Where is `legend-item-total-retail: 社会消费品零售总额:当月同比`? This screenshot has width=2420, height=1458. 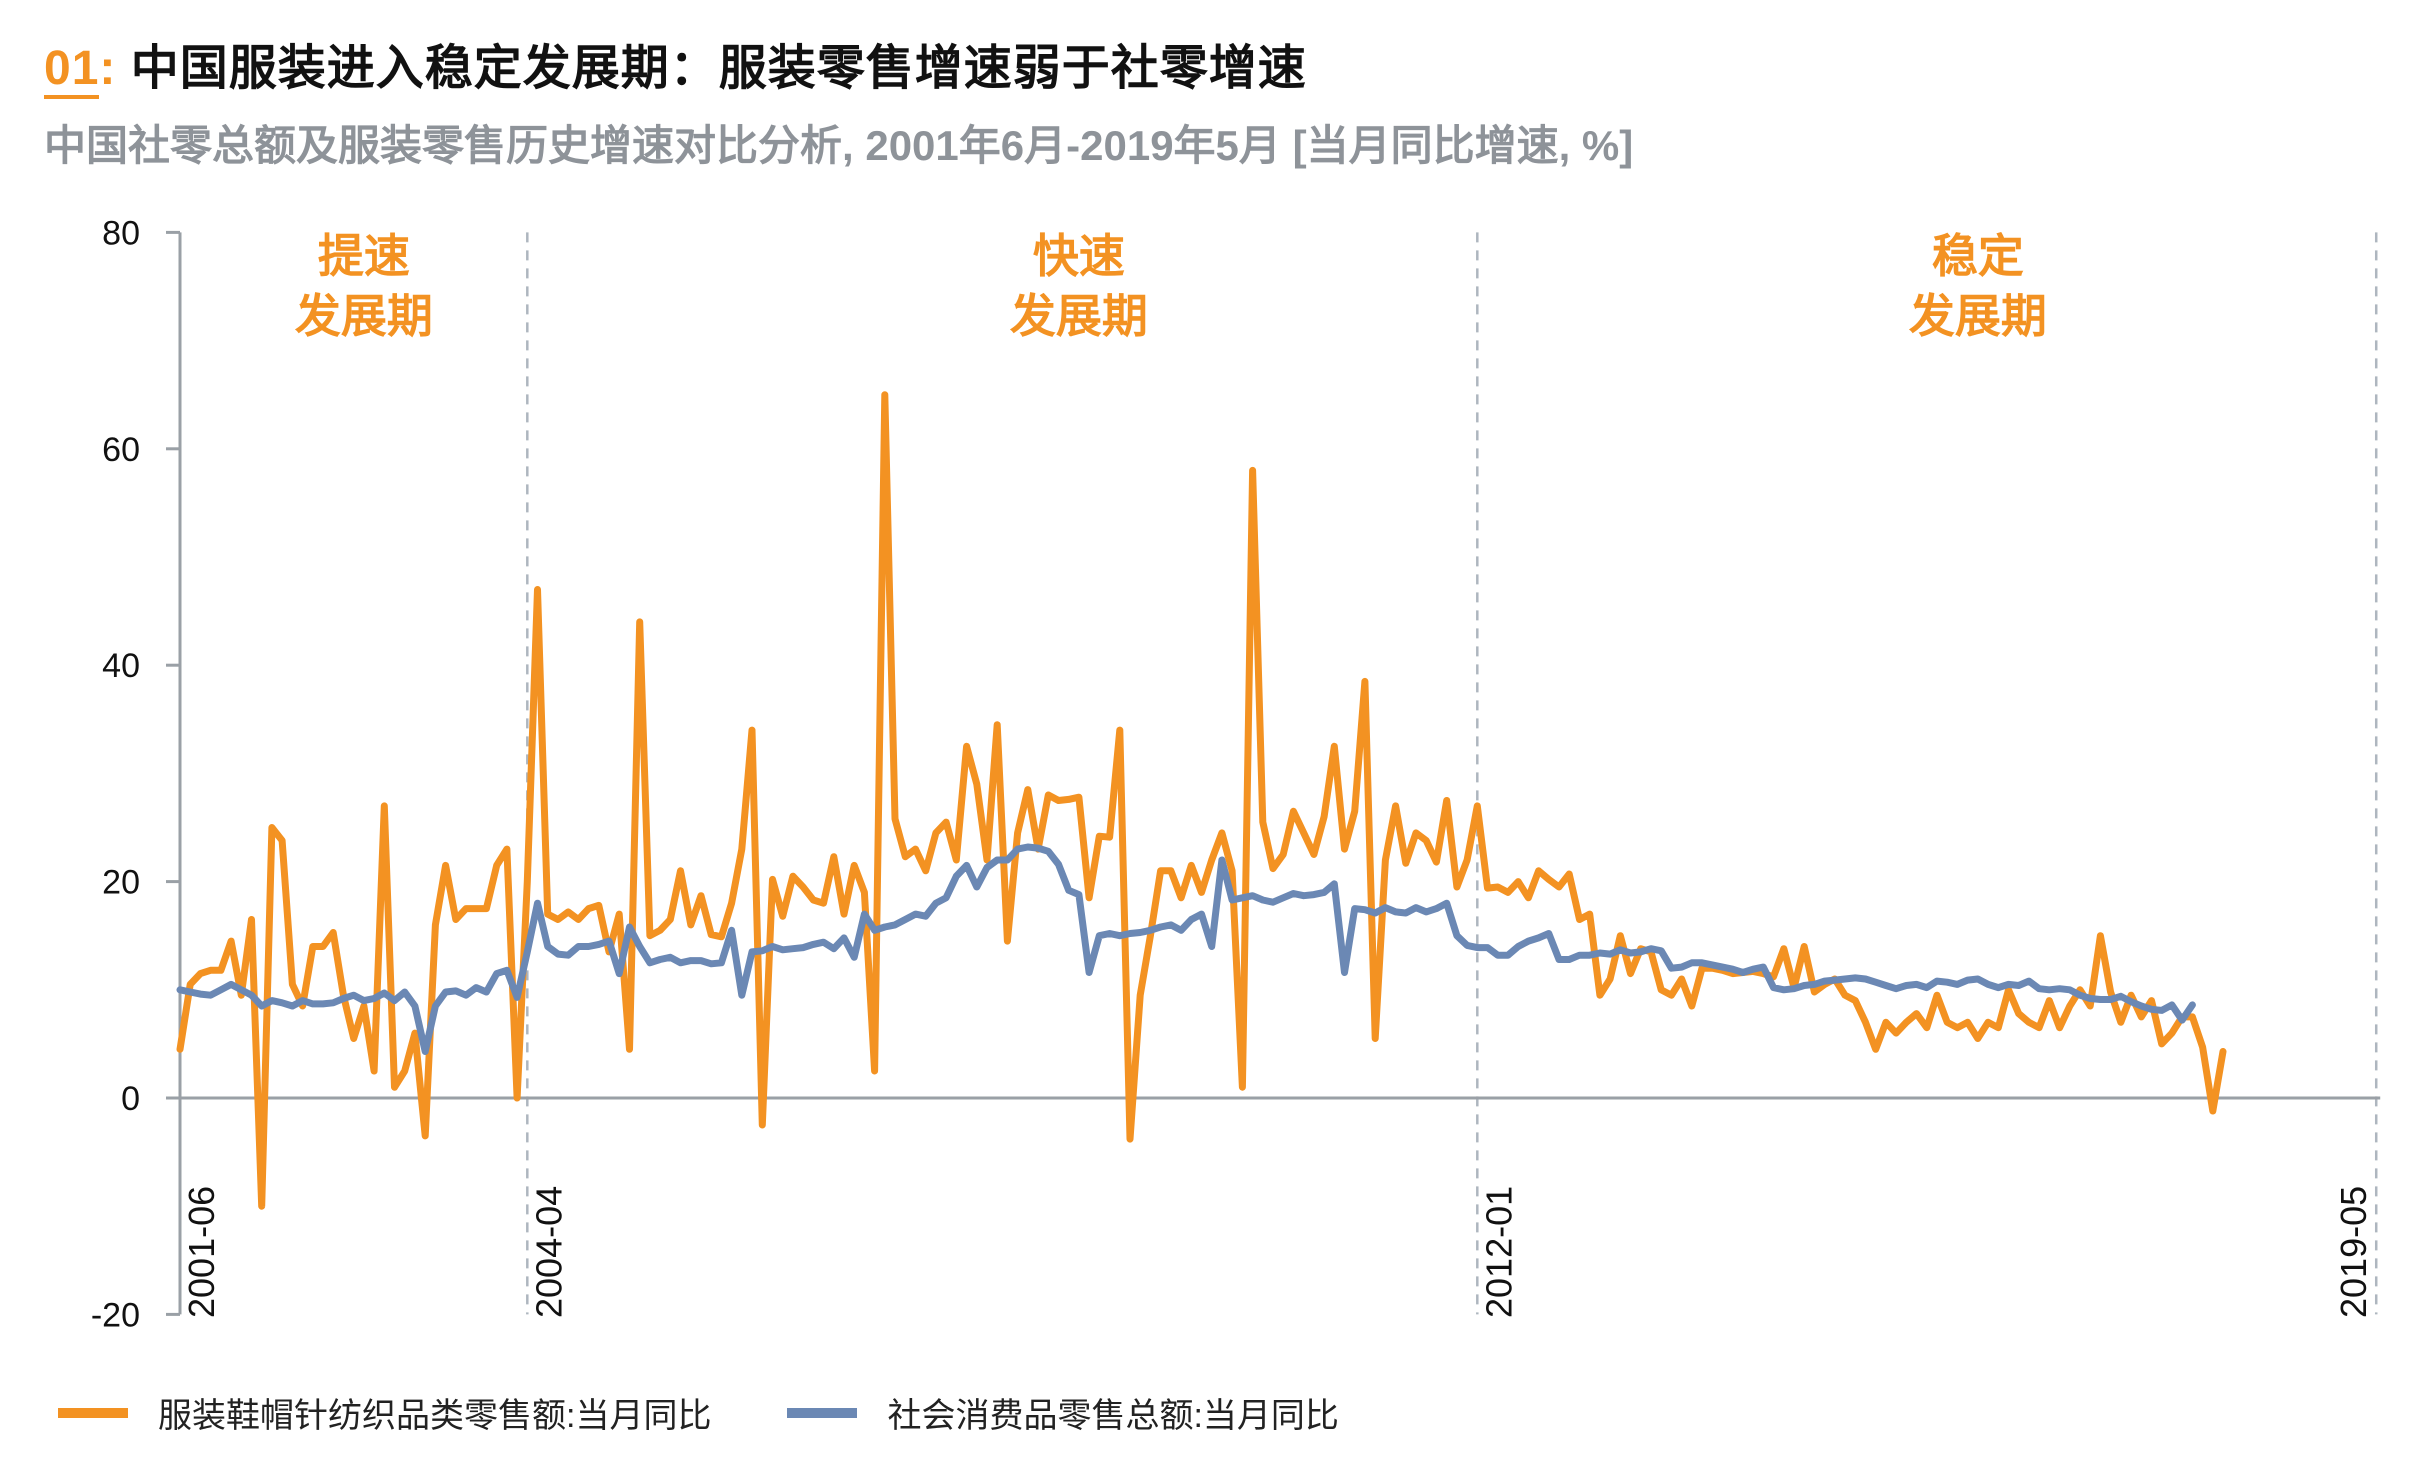 legend-item-total-retail: 社会消费品零售总额:当月同比 is located at coordinates (1063, 1412).